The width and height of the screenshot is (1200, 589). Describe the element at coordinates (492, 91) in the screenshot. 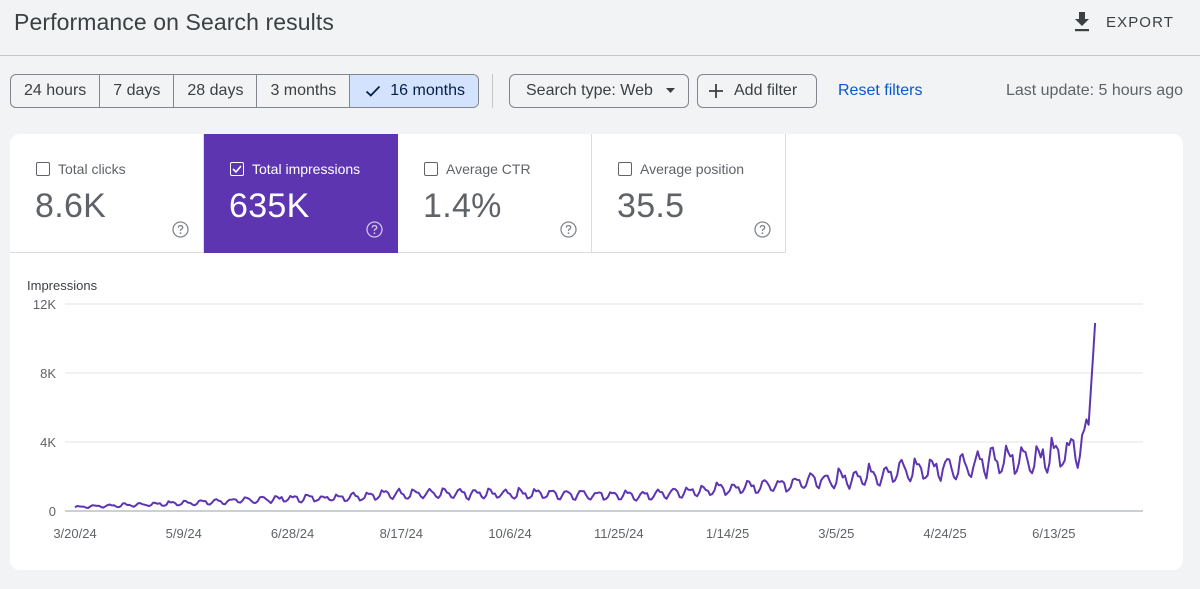

I see `toolbar-divider` at that location.